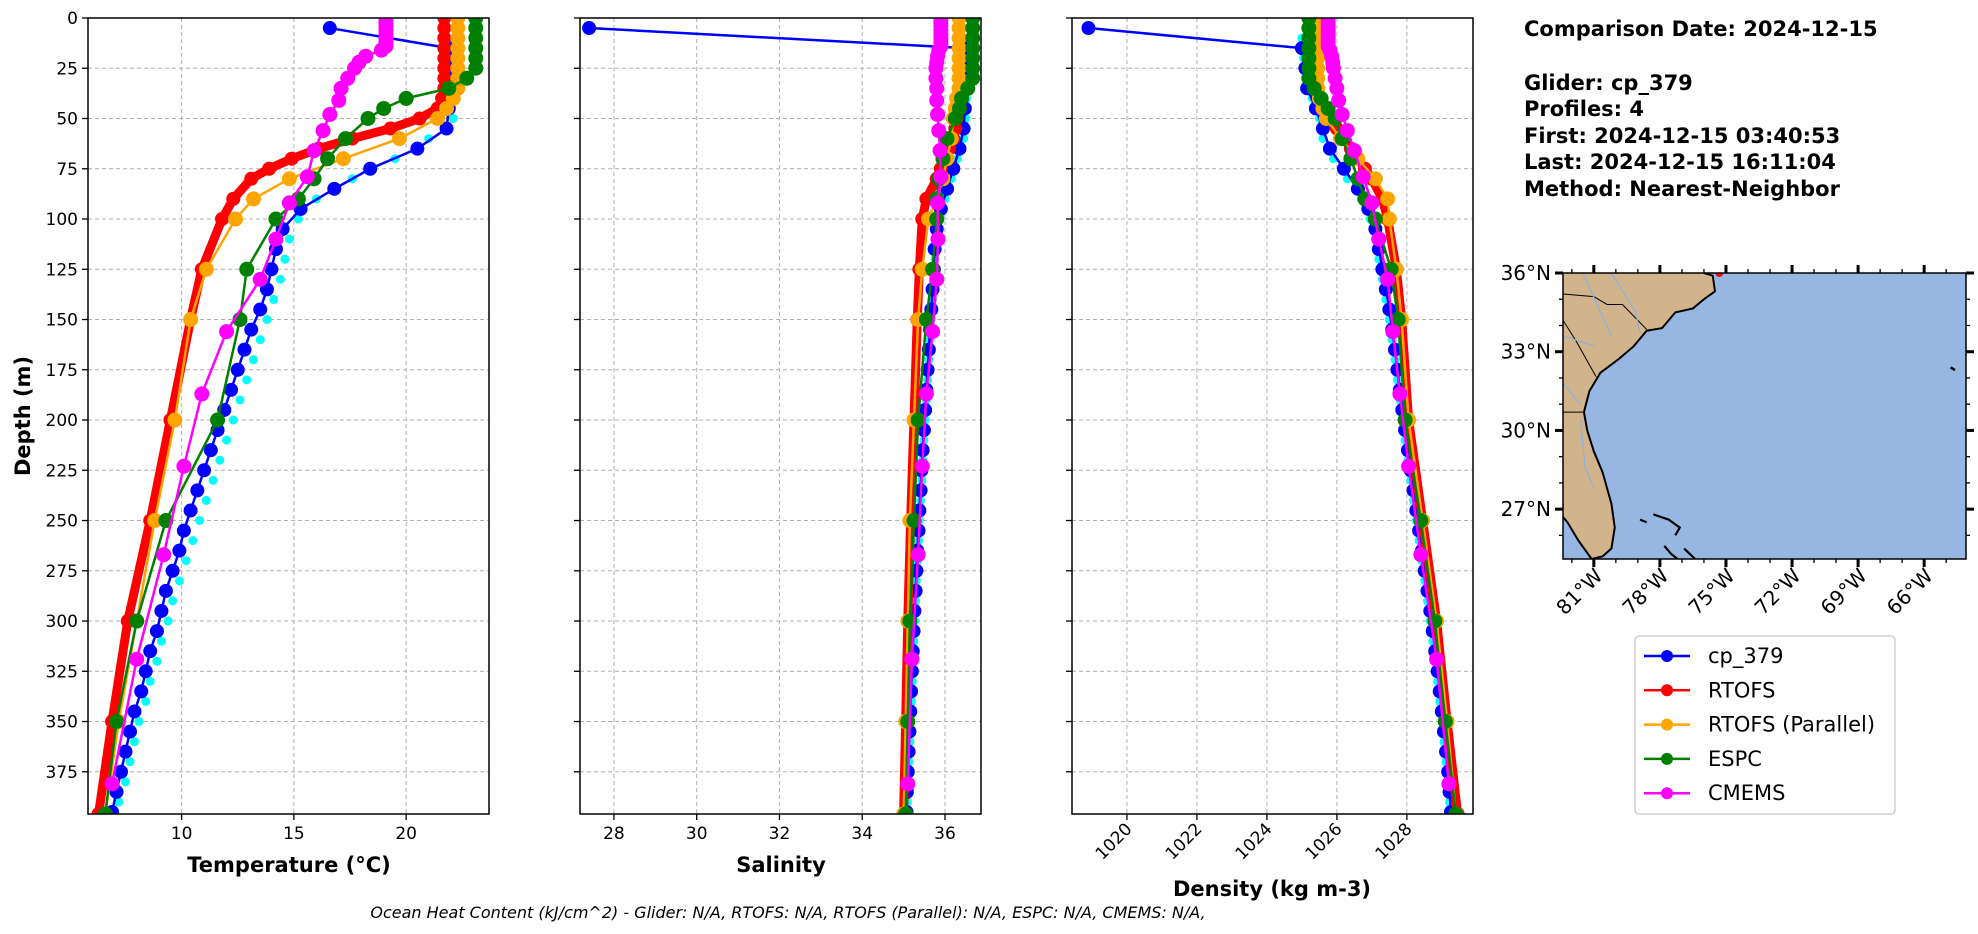 The image size is (1978, 934). Describe the element at coordinates (1745, 656) in the screenshot. I see `legend-label: cp_379` at that location.